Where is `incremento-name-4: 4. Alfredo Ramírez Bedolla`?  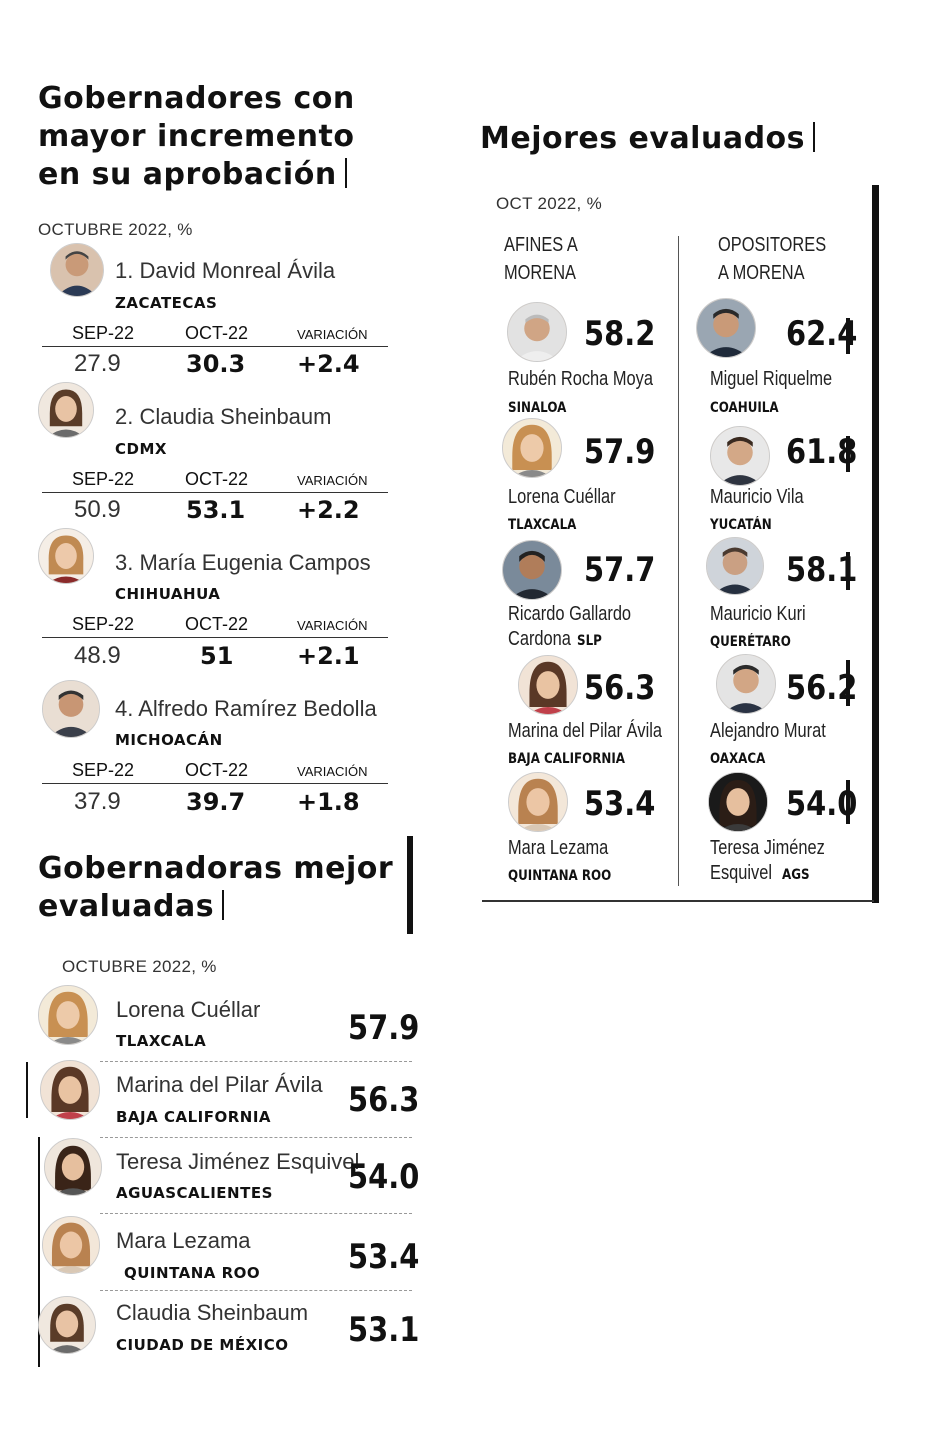 incremento-name-4: 4. Alfredo Ramírez Bedolla is located at coordinates (246, 708).